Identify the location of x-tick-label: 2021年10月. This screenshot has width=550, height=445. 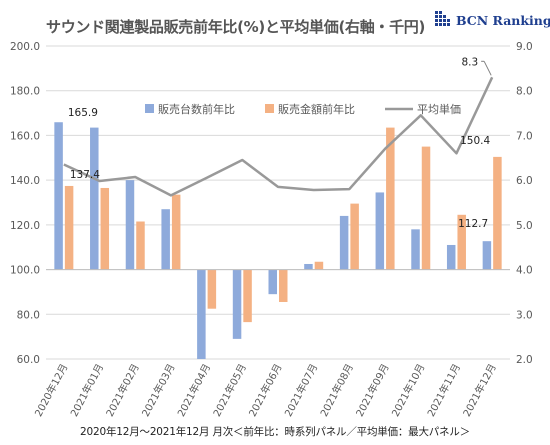
(408, 389).